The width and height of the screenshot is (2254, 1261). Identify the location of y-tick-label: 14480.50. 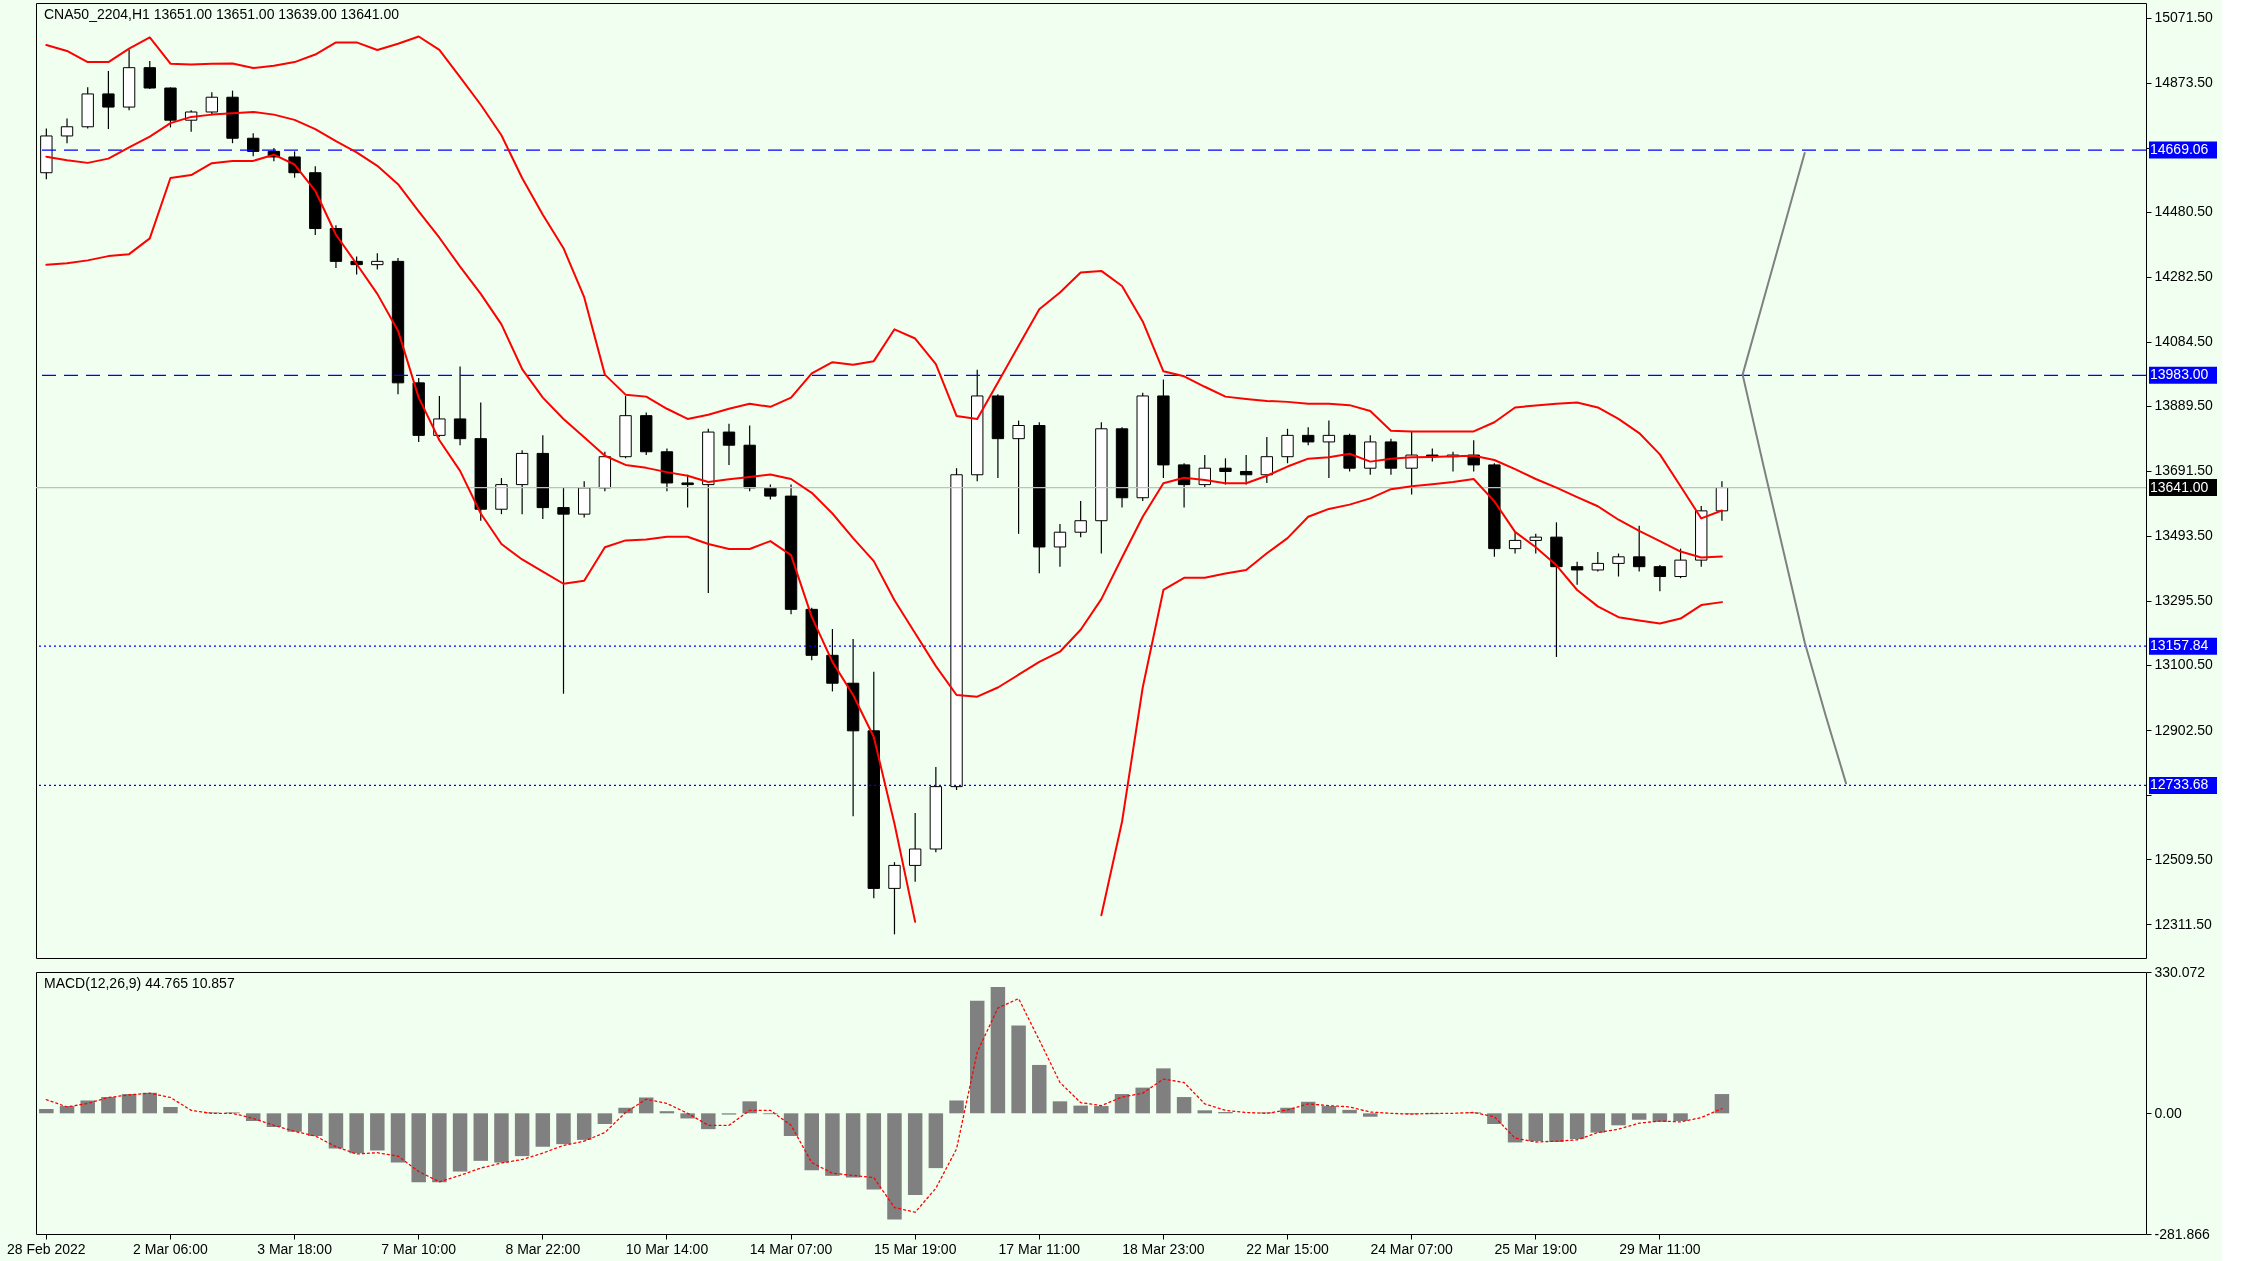
(2184, 211).